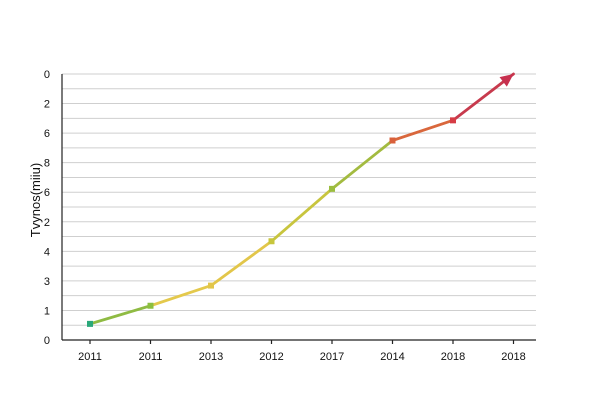 The image size is (600, 420). I want to click on y-tick-label: 1, so click(47, 311).